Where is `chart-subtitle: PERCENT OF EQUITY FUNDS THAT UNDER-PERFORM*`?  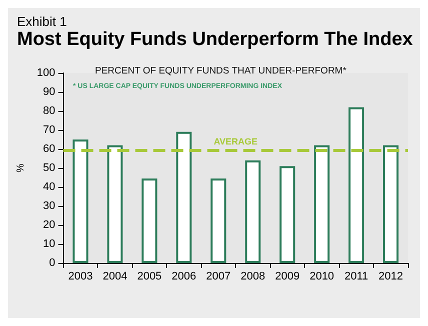
chart-subtitle: PERCENT OF EQUITY FUNDS THAT UNDER-PERFORM* is located at coordinates (221, 71).